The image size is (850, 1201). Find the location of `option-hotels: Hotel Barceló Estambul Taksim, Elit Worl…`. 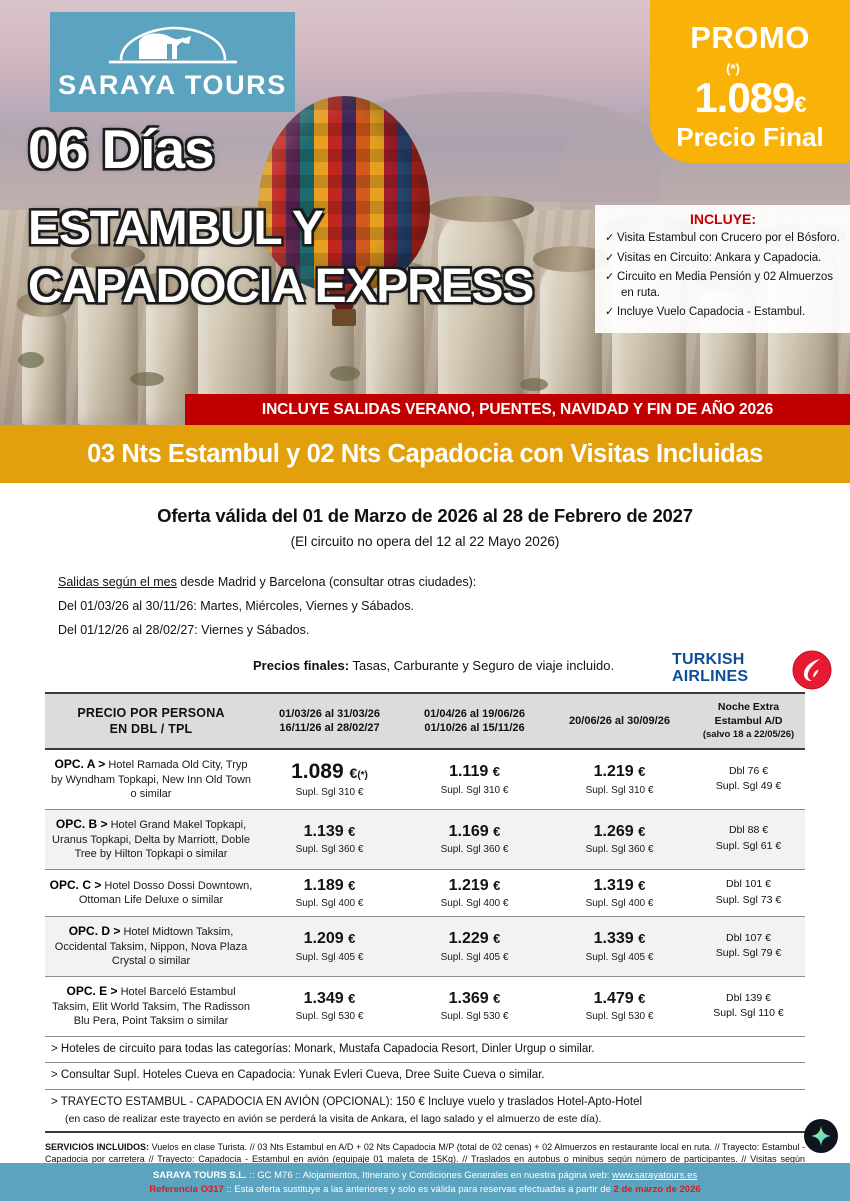

option-hotels: Hotel Barceló Estambul Taksim, Elit Worl… is located at coordinates (151, 1006).